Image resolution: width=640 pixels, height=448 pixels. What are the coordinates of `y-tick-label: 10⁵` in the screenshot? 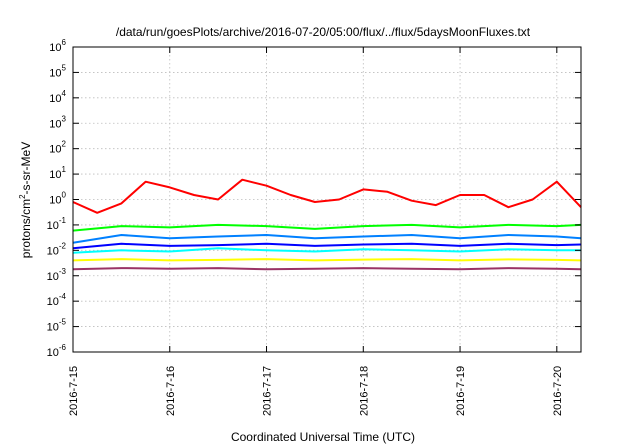 It's located at (57, 71).